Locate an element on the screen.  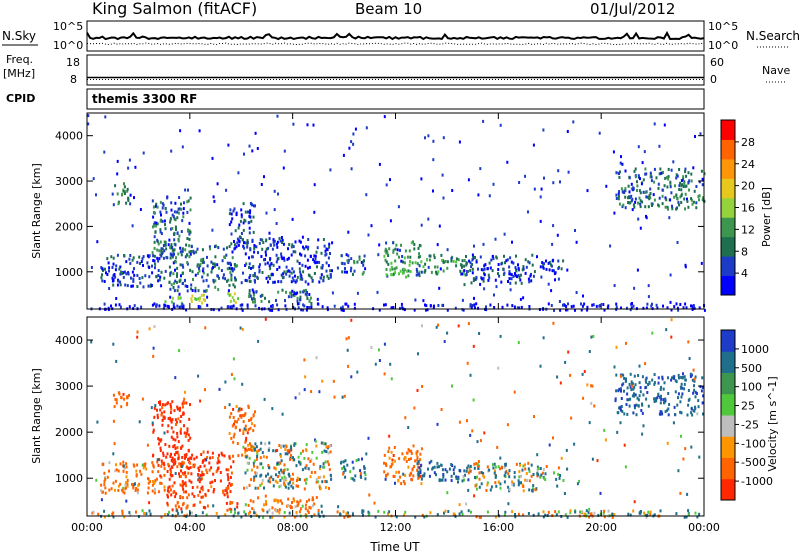
station-title: King Salmon (fitACF) is located at coordinates (174, 9).